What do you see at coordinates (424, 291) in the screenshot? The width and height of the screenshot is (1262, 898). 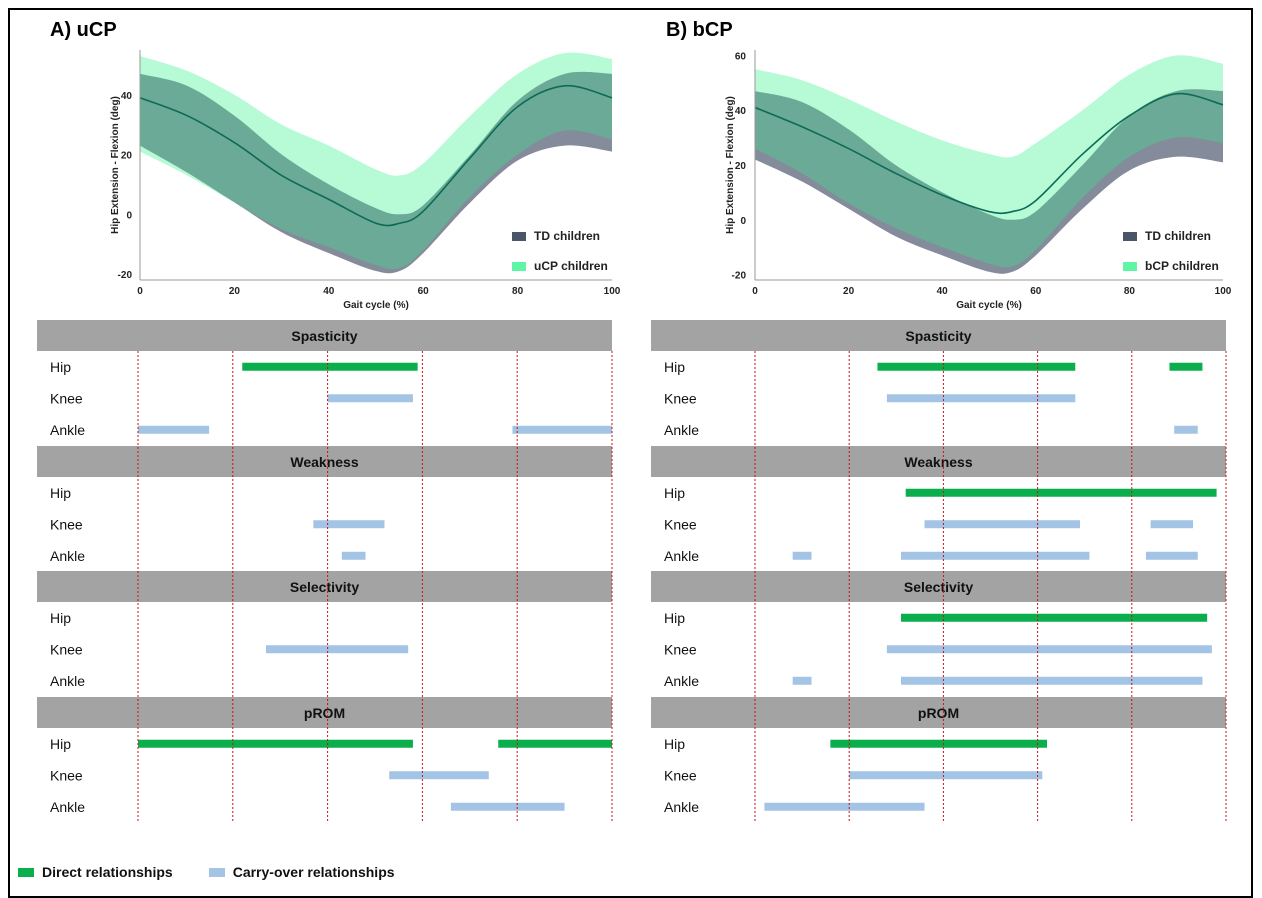 I see `x-tick-label: 60` at bounding box center [424, 291].